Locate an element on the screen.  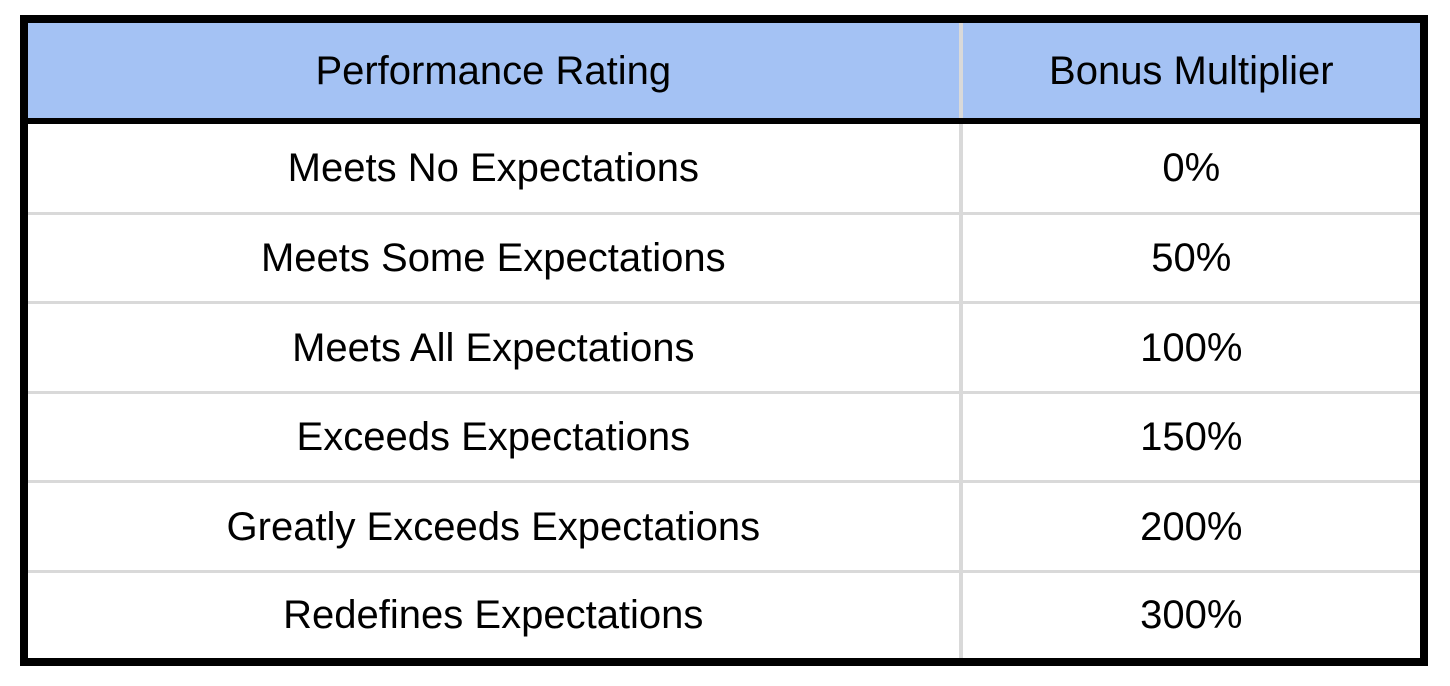
table-row: Meets All Expectations 100% is located at coordinates (724, 347).